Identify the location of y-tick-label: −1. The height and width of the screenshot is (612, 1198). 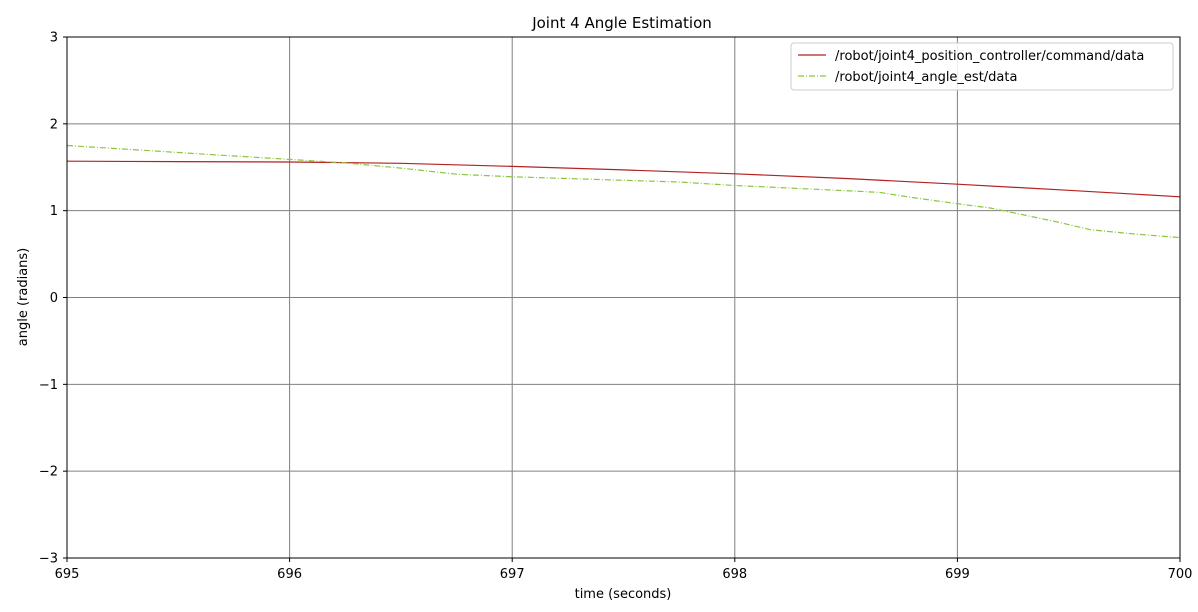
(48, 385).